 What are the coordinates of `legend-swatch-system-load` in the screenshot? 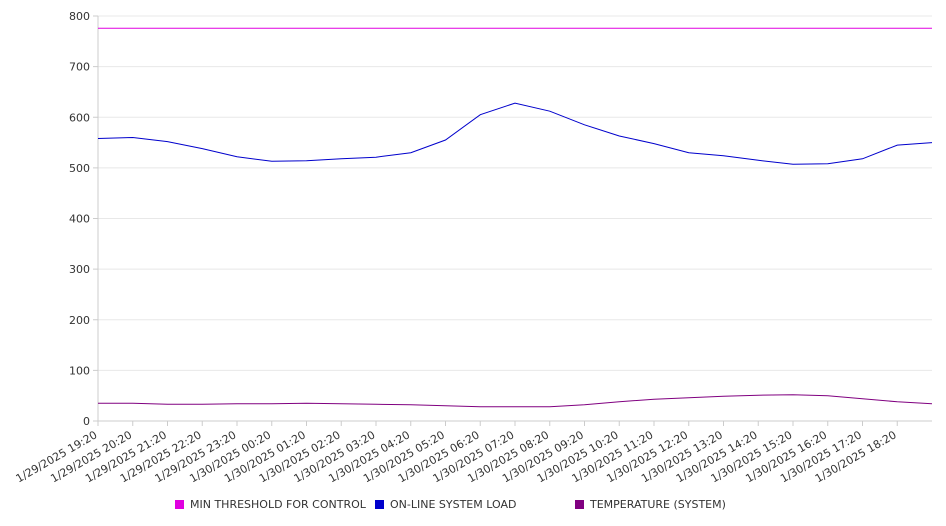 It's located at (379, 504).